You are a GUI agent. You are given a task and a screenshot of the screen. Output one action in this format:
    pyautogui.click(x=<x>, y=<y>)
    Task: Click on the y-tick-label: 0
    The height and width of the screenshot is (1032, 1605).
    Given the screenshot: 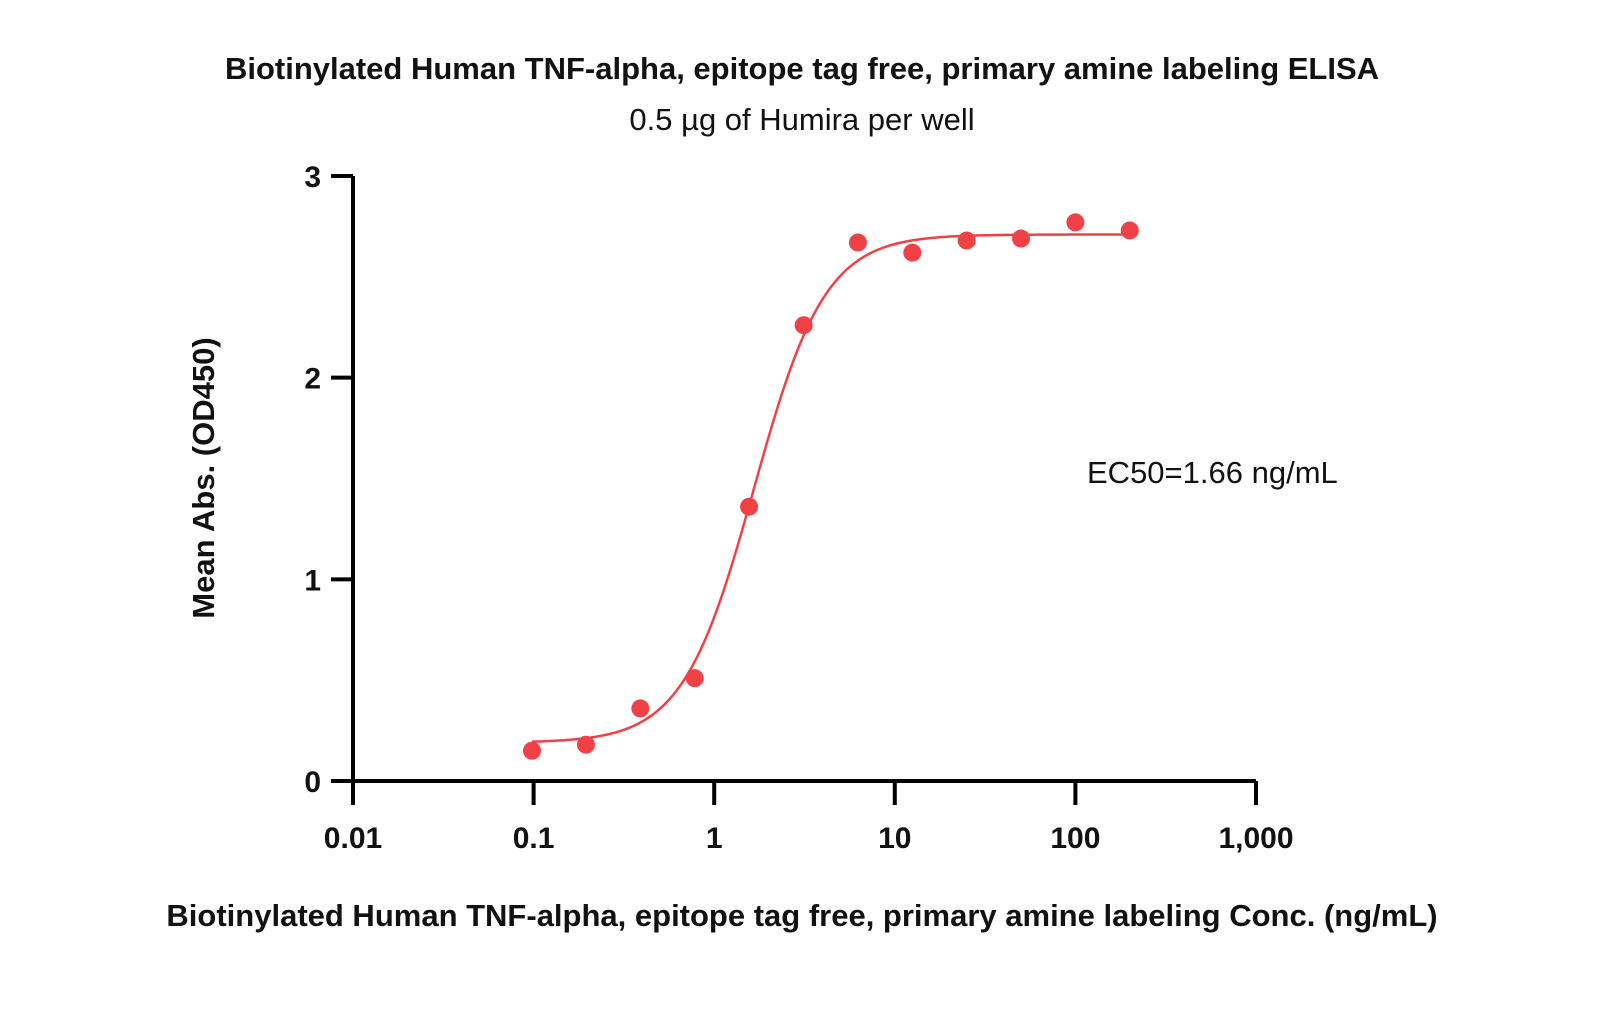 What is the action you would take?
    pyautogui.click(x=312, y=782)
    